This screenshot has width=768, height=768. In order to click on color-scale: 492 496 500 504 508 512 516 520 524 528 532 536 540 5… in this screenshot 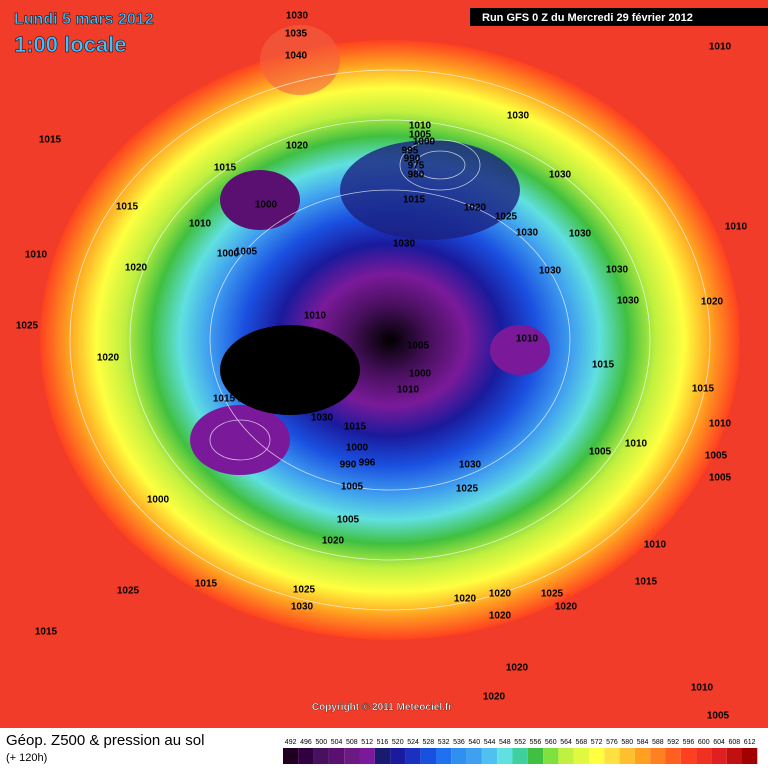, I will do `click(520, 751)`.